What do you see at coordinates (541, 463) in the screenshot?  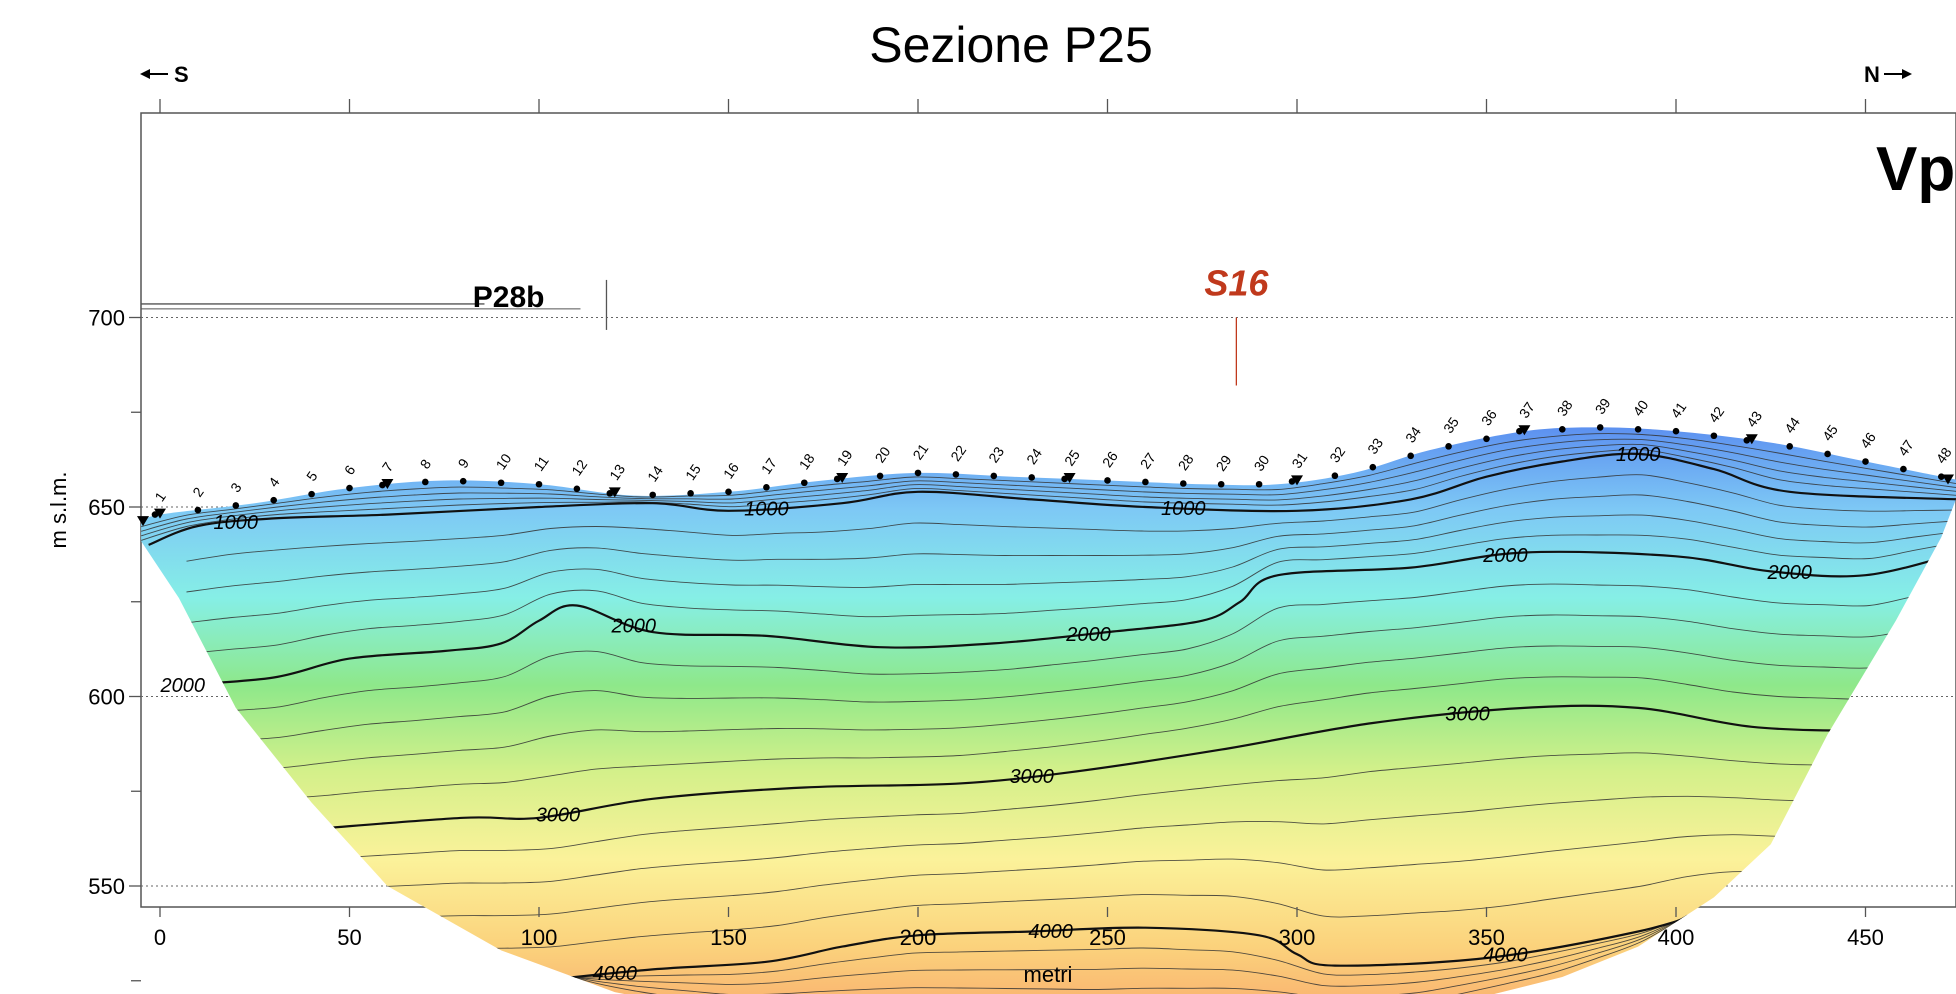 I see `station-label: 11` at bounding box center [541, 463].